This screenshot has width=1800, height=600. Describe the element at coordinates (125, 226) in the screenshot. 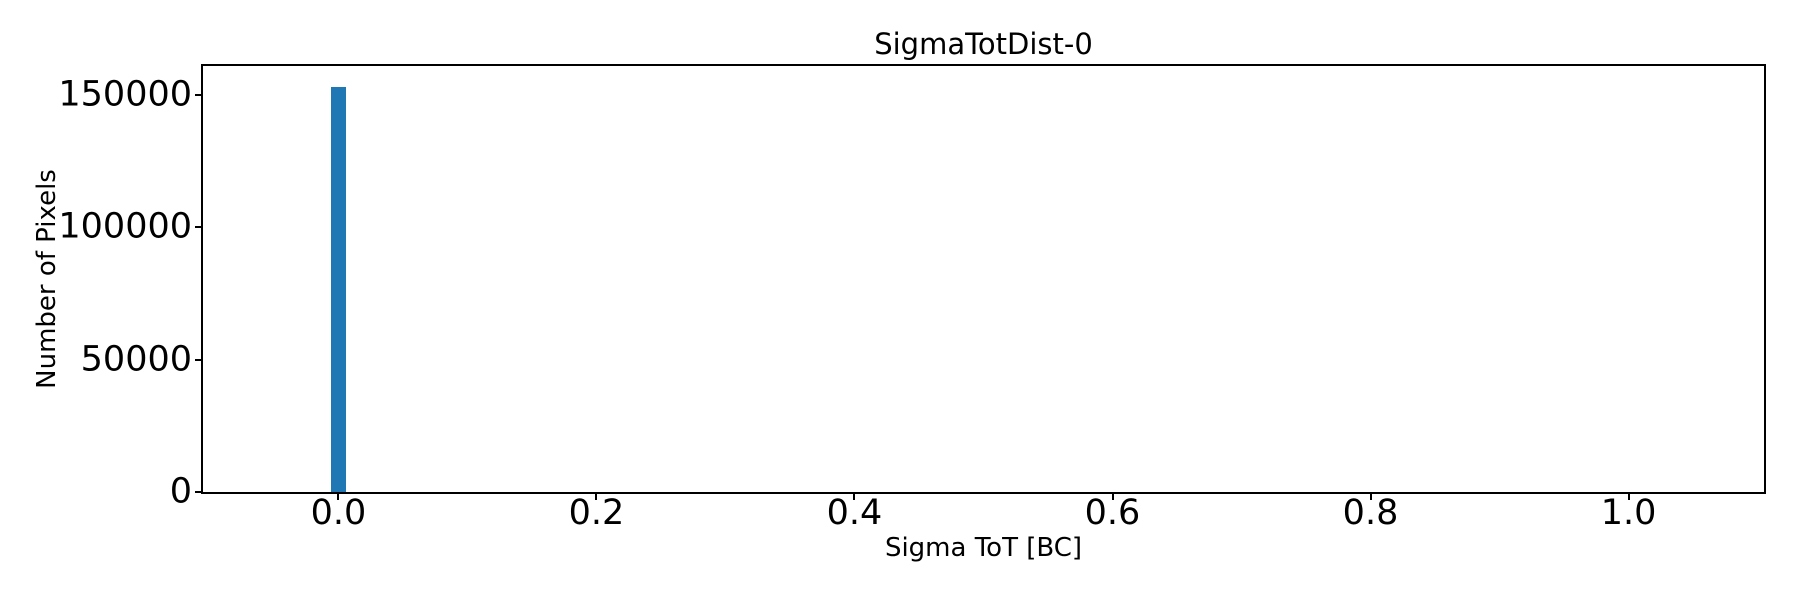

I see `y-tick-label: 100000` at that location.